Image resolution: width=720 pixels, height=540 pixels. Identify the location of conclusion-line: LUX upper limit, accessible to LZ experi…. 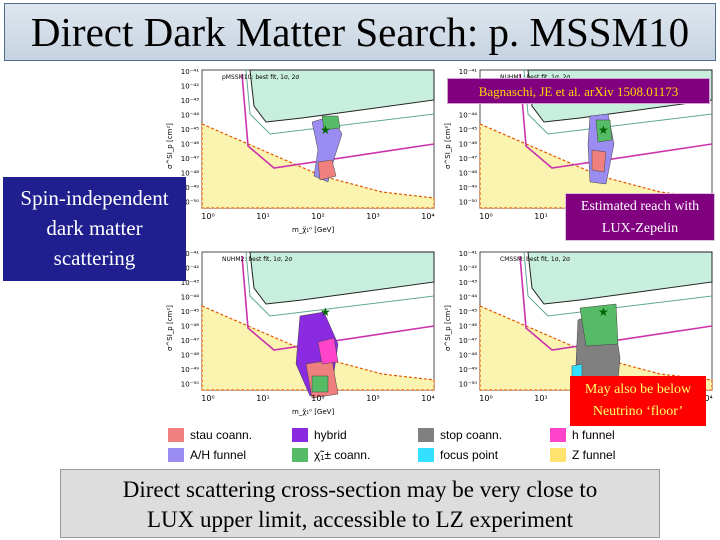
(359, 519).